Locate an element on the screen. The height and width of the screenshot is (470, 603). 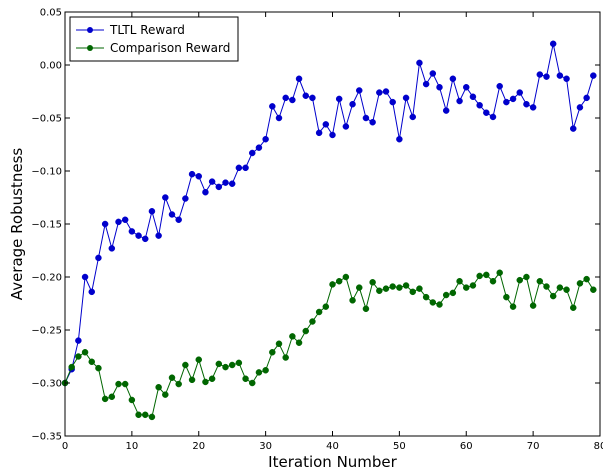
legend-box is located at coordinates (154, 39).